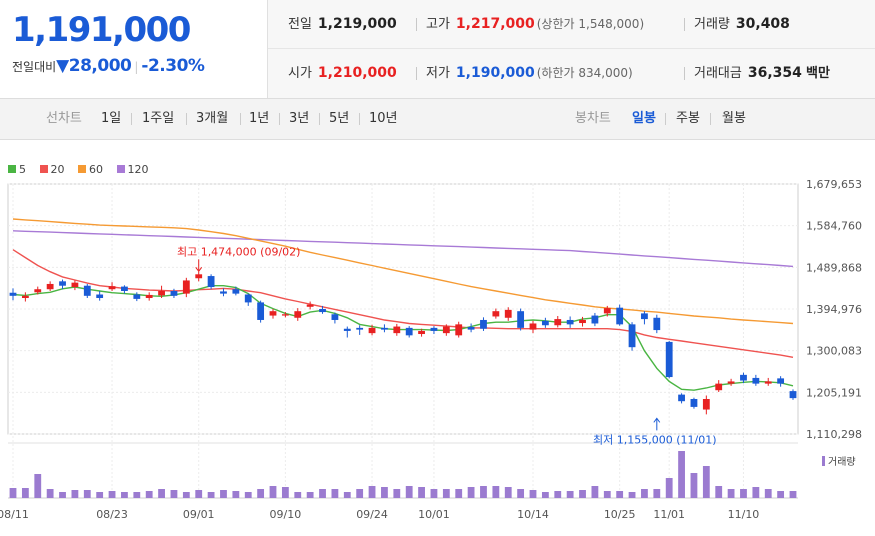 This screenshot has height=536, width=875. Describe the element at coordinates (372, 514) in the screenshot. I see `x-tick-label: 09/24` at that location.